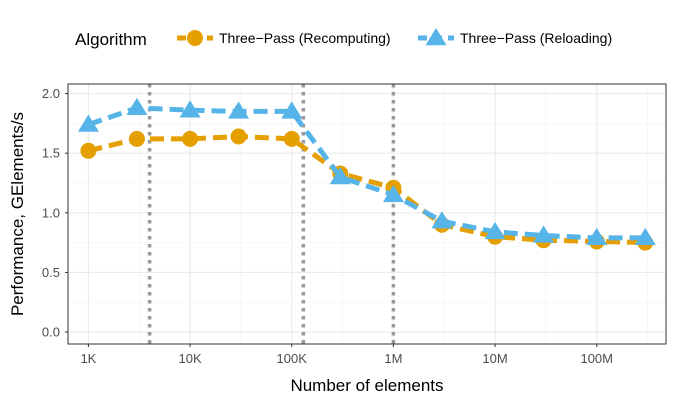 Image resolution: width=676 pixels, height=407 pixels. I want to click on y-tick-label: 0.0, so click(51, 332).